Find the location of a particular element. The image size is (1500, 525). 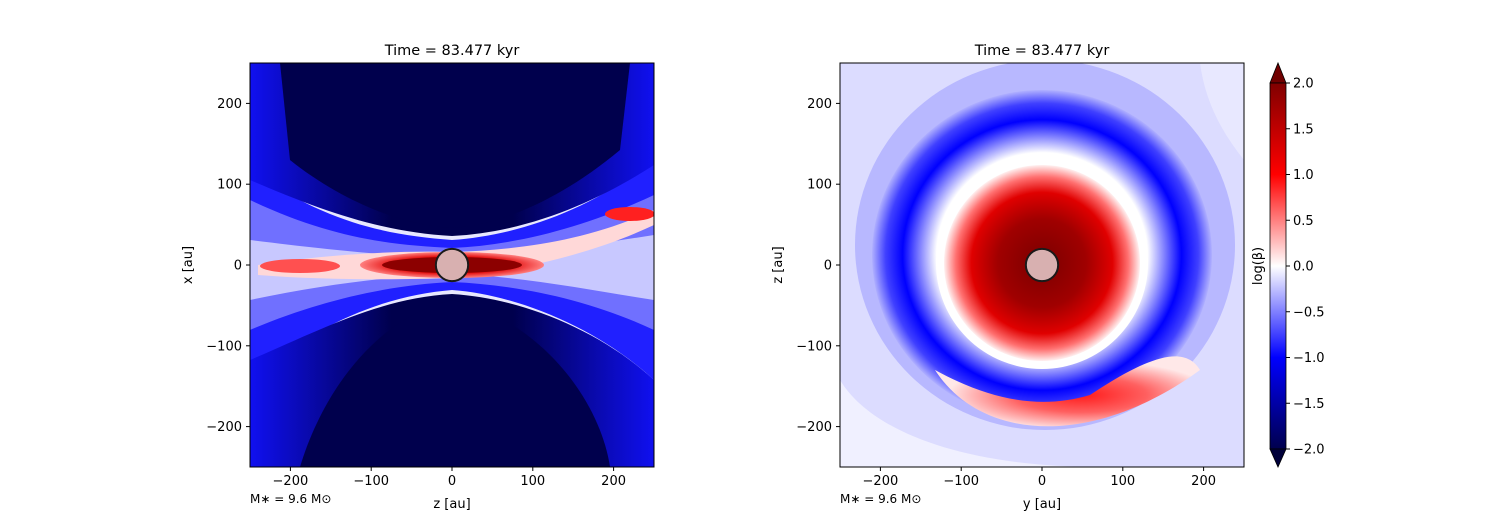

mass-annotation-face-on: M∗ = 9.6 M⊙ is located at coordinates (880, 499).